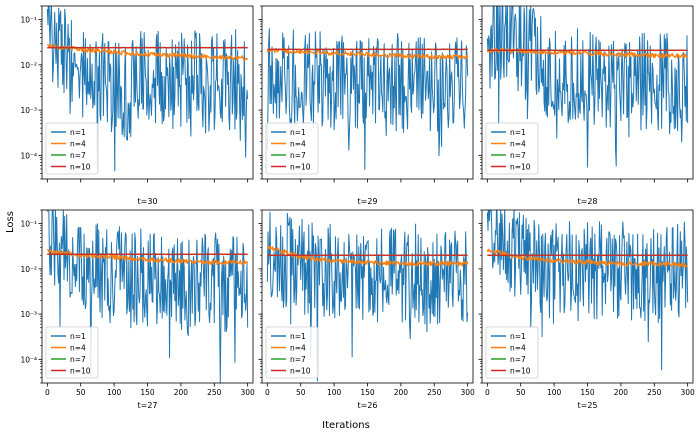 This screenshot has height=435, width=698. What do you see at coordinates (147, 405) in the screenshot?
I see `subplot-title: t=27` at bounding box center [147, 405].